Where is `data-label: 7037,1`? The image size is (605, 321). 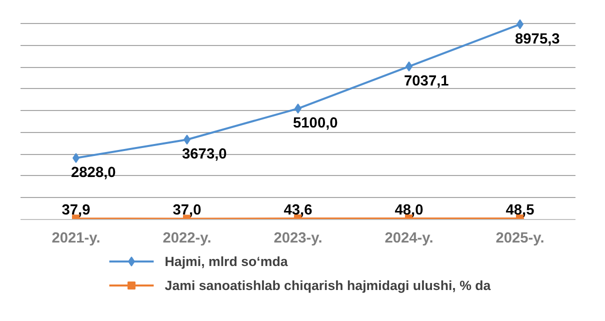 data-label: 7037,1 is located at coordinates (426, 81).